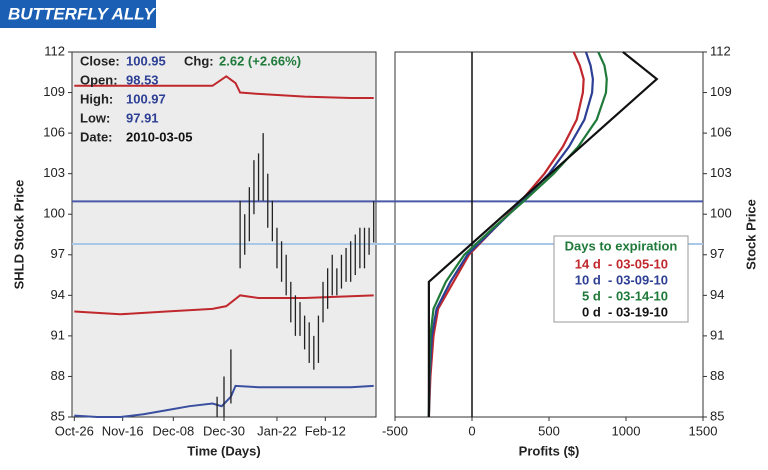 The height and width of the screenshot is (470, 768). Describe the element at coordinates (260, 60) in the screenshot. I see `info-value: 2.62 (+2.66%)` at that location.